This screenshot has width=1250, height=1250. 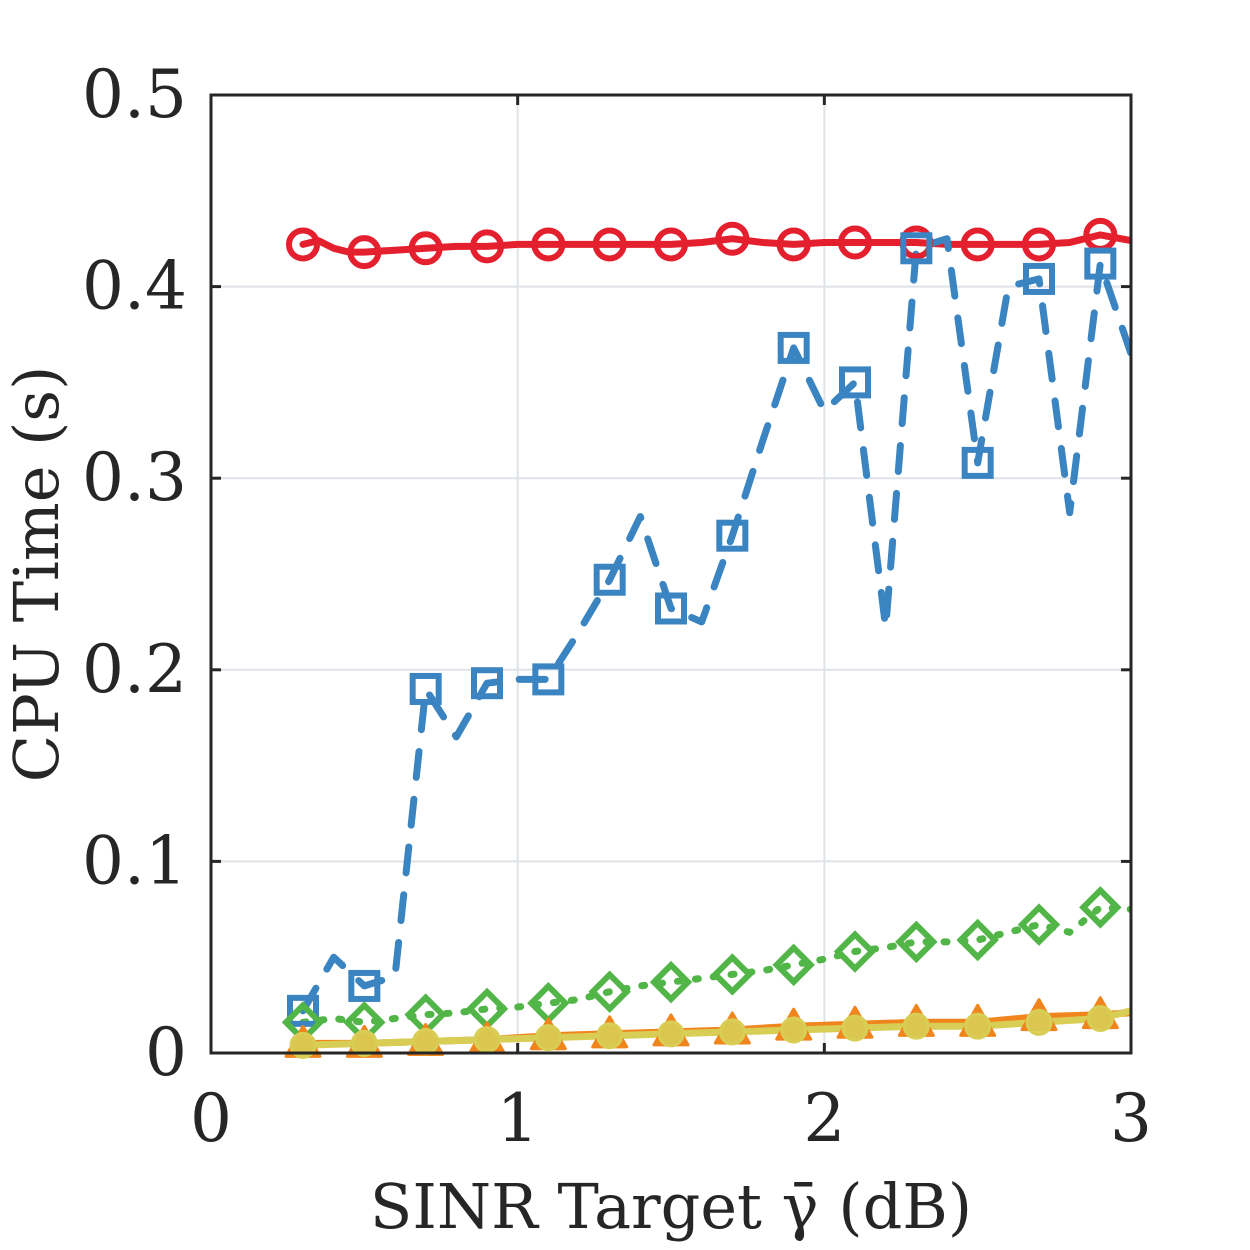 I want to click on y-tick-labels: 0 0.1 0.2 0.3 0.4 0.5, so click(x=134, y=573).